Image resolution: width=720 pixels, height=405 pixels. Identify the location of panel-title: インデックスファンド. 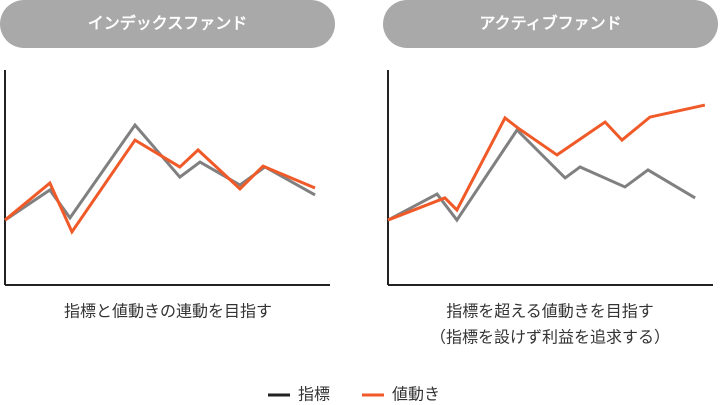
(168, 23).